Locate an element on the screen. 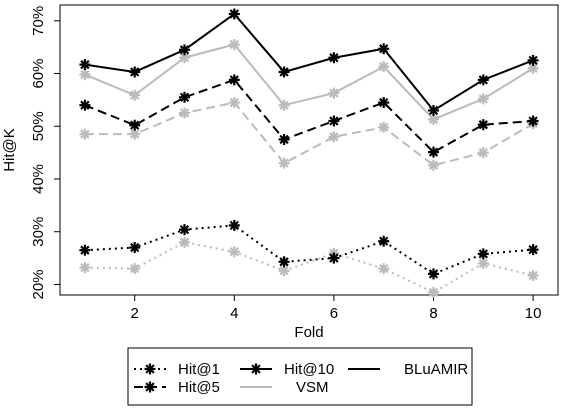 The image size is (565, 410). legend-item-bluamir: BLuAMIR is located at coordinates (408, 369).